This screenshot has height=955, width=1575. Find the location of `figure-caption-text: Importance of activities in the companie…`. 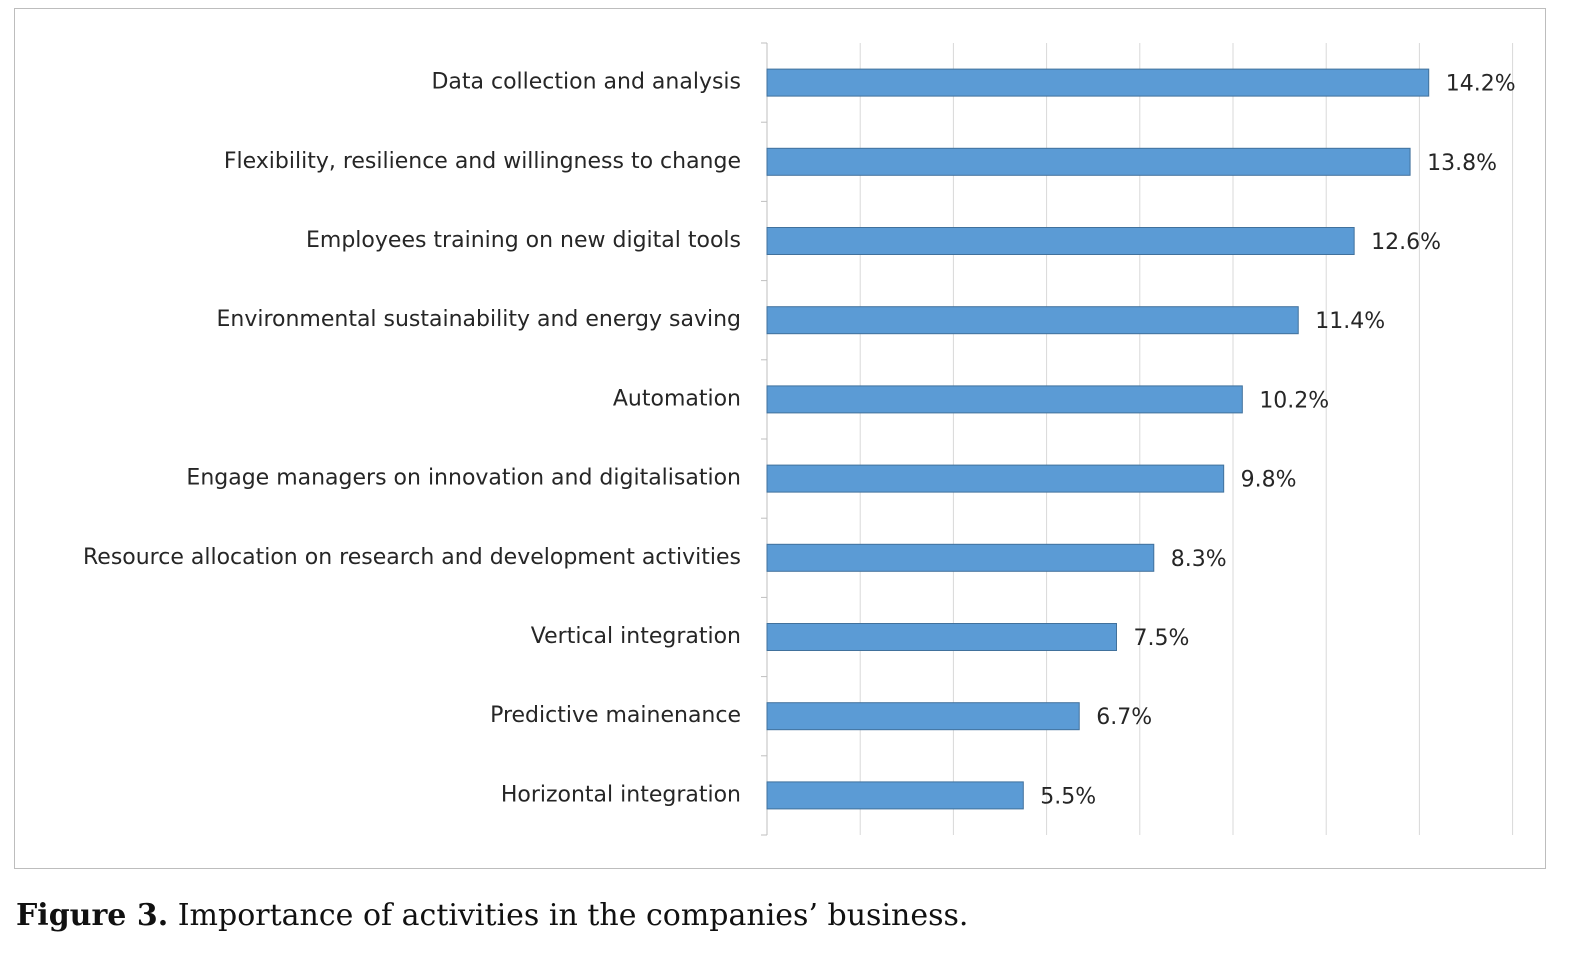

figure-caption-text: Importance of activities in the companie… is located at coordinates (573, 915).